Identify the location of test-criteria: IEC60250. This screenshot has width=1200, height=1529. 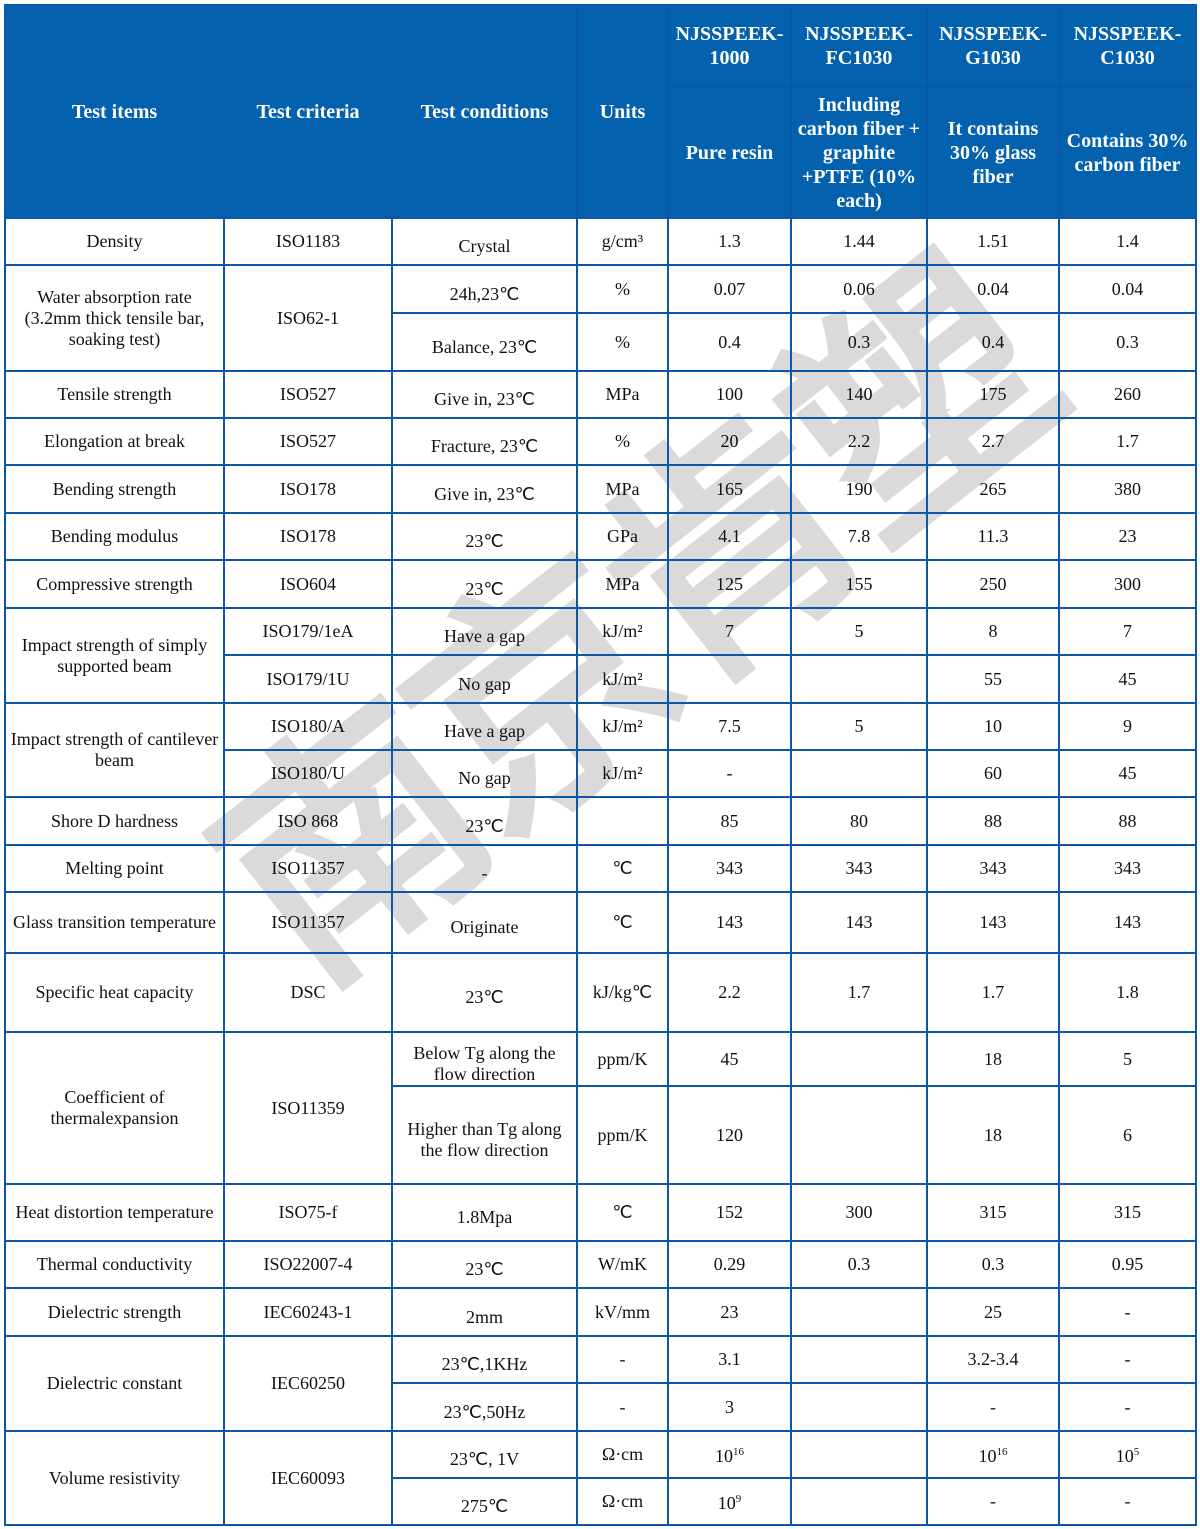
(308, 1383).